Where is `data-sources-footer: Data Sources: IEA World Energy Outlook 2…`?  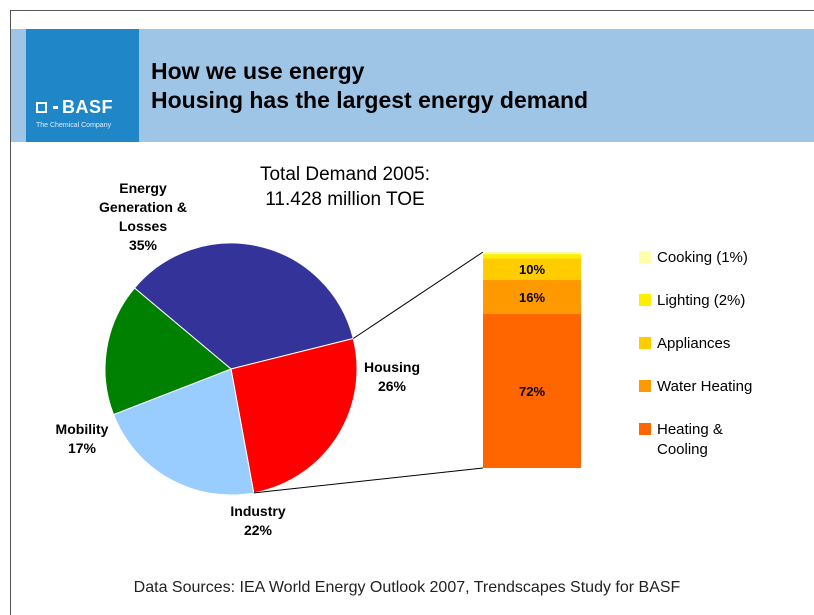
data-sources-footer: Data Sources: IEA World Energy Outlook 2… is located at coordinates (407, 587).